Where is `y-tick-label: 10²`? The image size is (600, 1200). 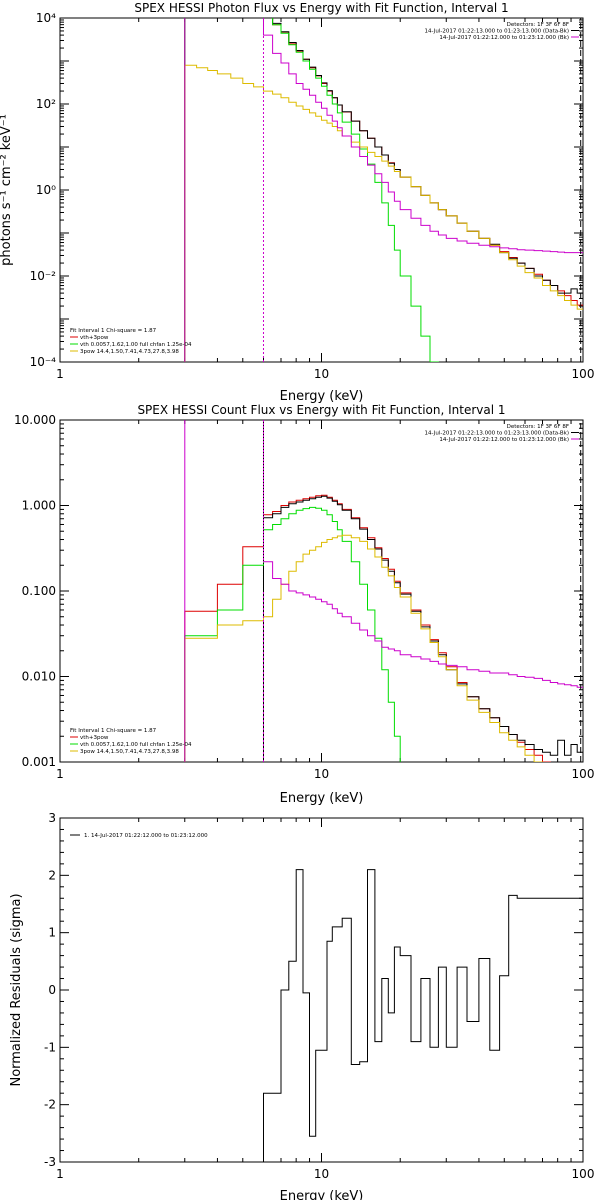 y-tick-label: 10² is located at coordinates (46, 104).